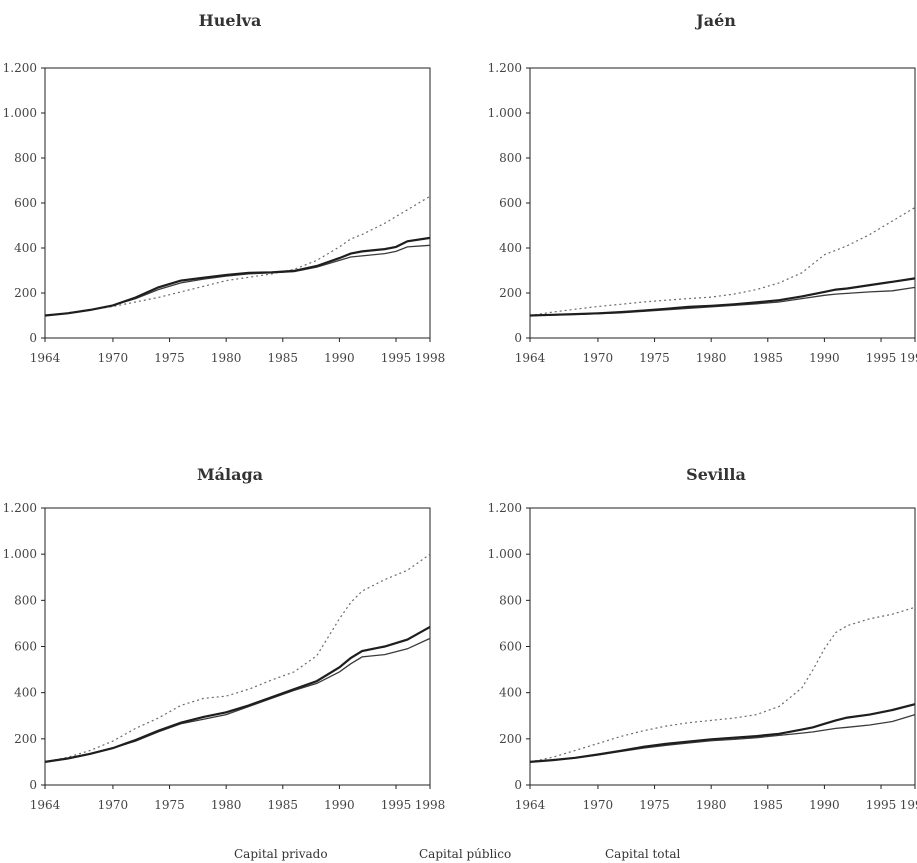 This screenshot has width=917, height=863. I want to click on legend-item-capital-total: Capital total, so click(643, 854).